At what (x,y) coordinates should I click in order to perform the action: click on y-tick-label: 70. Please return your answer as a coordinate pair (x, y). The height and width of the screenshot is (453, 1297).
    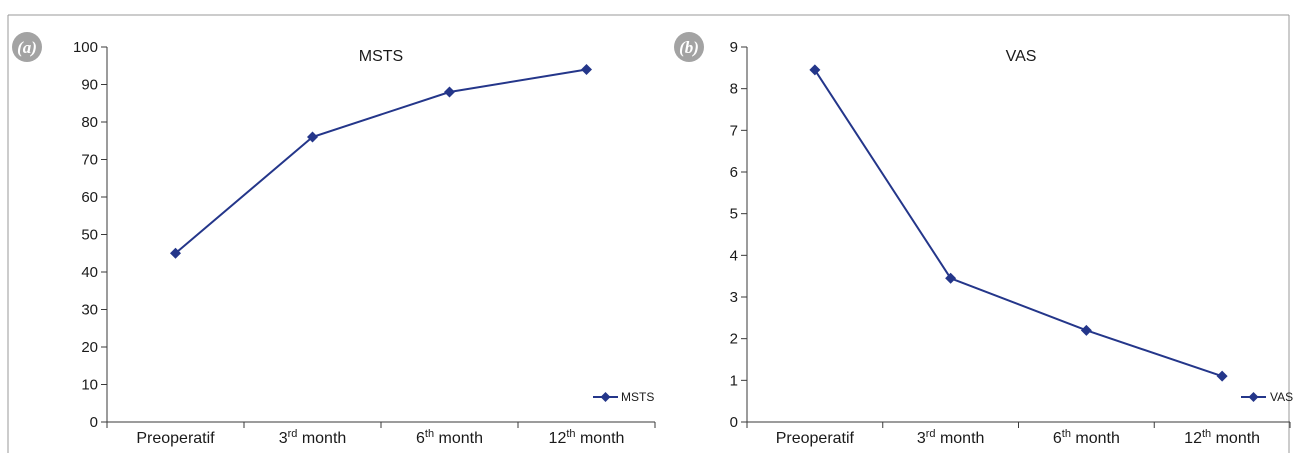
    Looking at the image, I should click on (89, 160).